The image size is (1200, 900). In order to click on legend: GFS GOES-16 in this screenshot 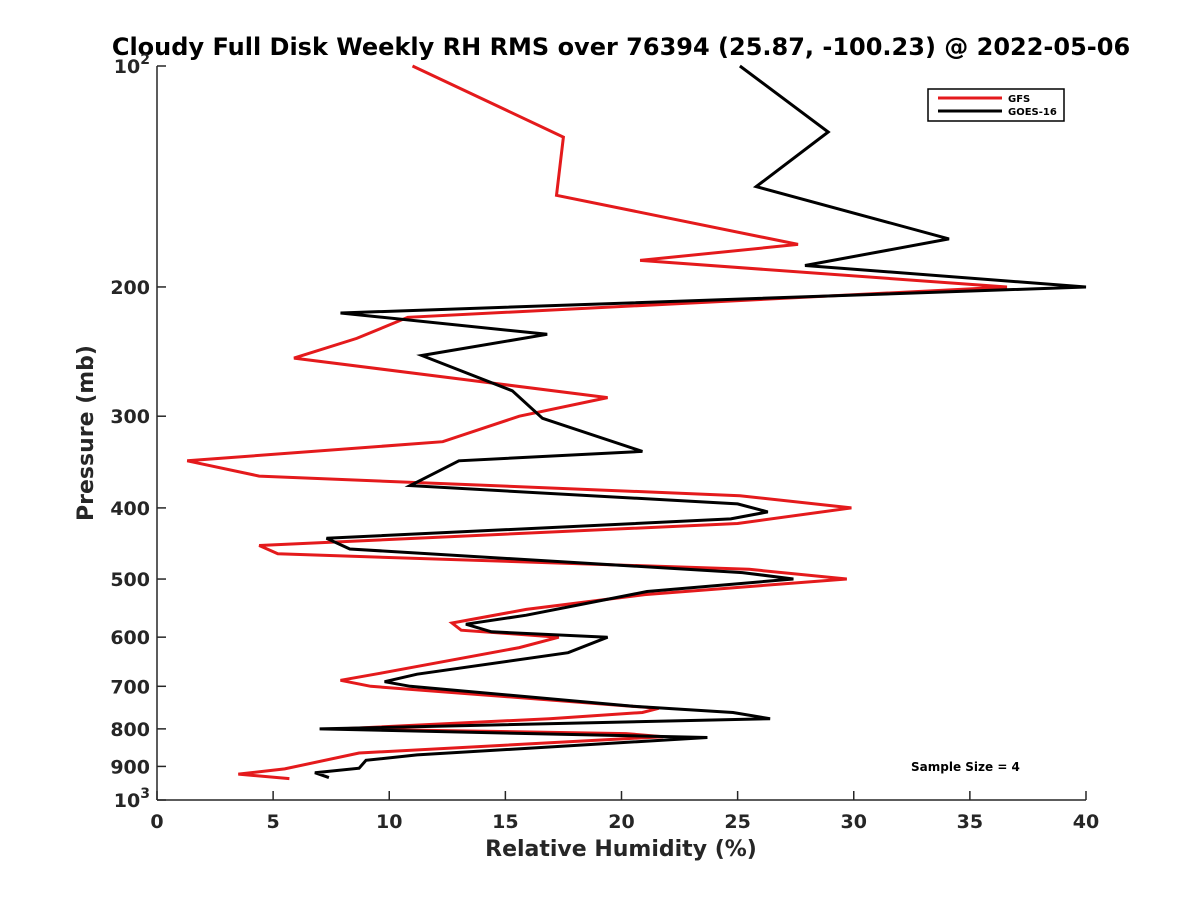, I will do `click(996, 105)`.